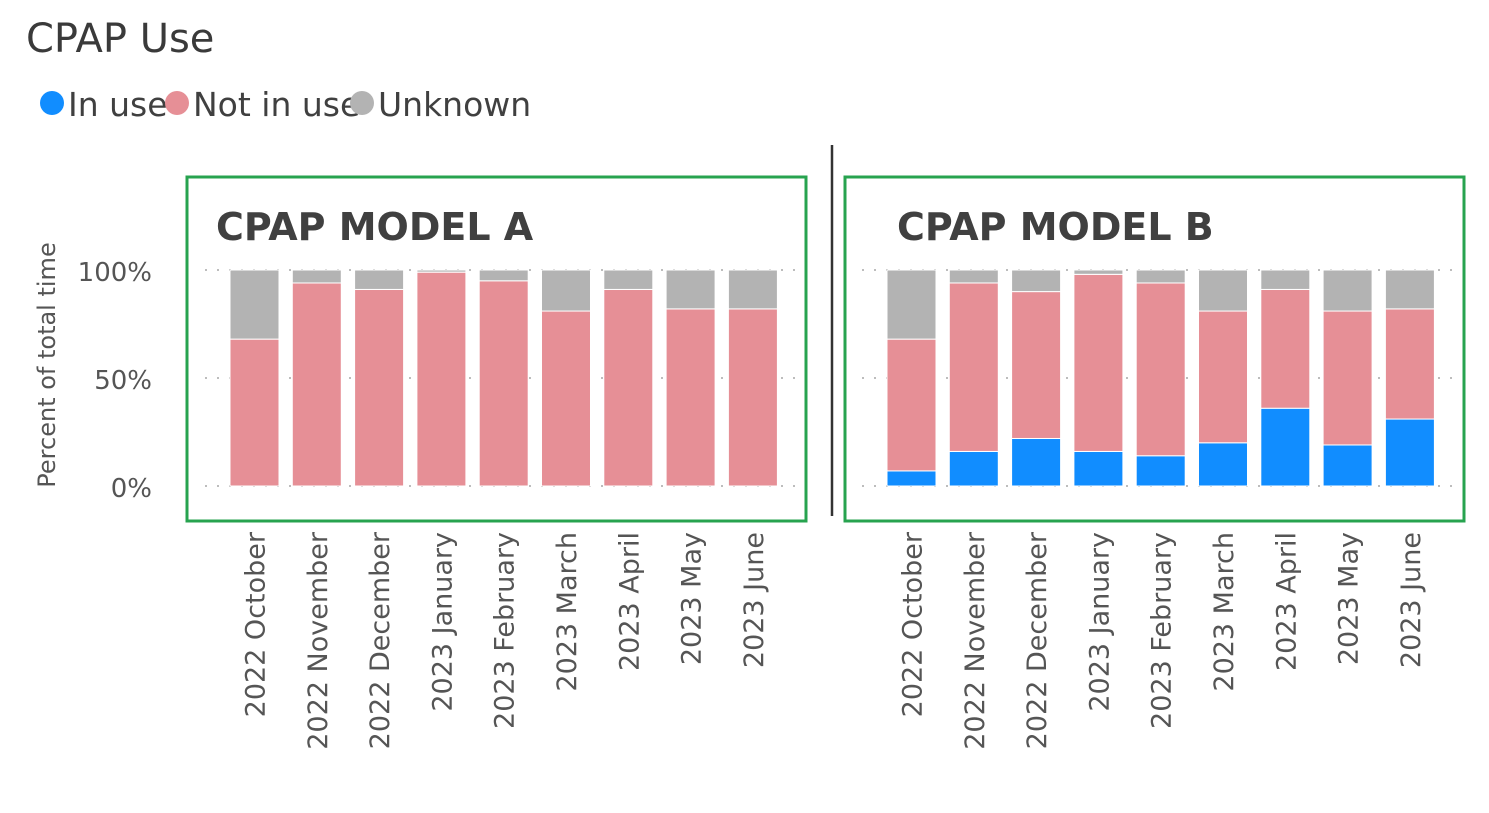 The width and height of the screenshot is (1489, 813). I want to click on x-tick-b-4: 2023 February, so click(1162, 630).